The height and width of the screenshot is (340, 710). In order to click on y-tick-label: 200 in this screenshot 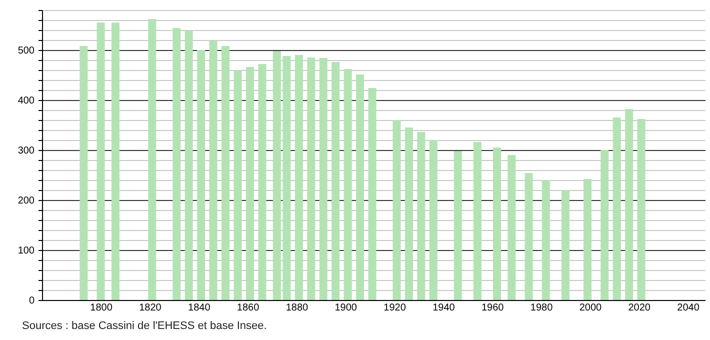, I will do `click(26, 201)`.